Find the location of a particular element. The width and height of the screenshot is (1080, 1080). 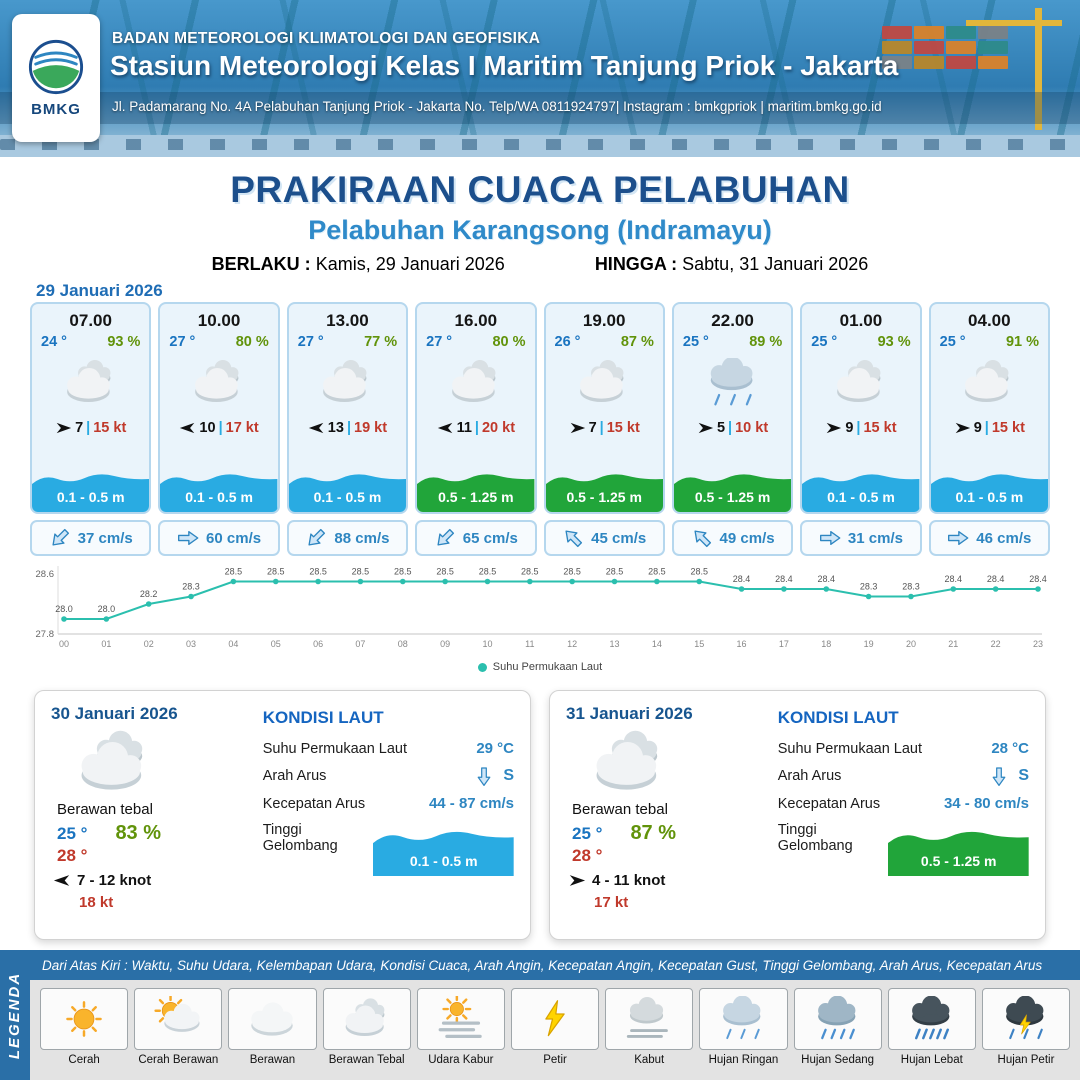

sea-conditions-title: KONDISI LAUT is located at coordinates (838, 717).